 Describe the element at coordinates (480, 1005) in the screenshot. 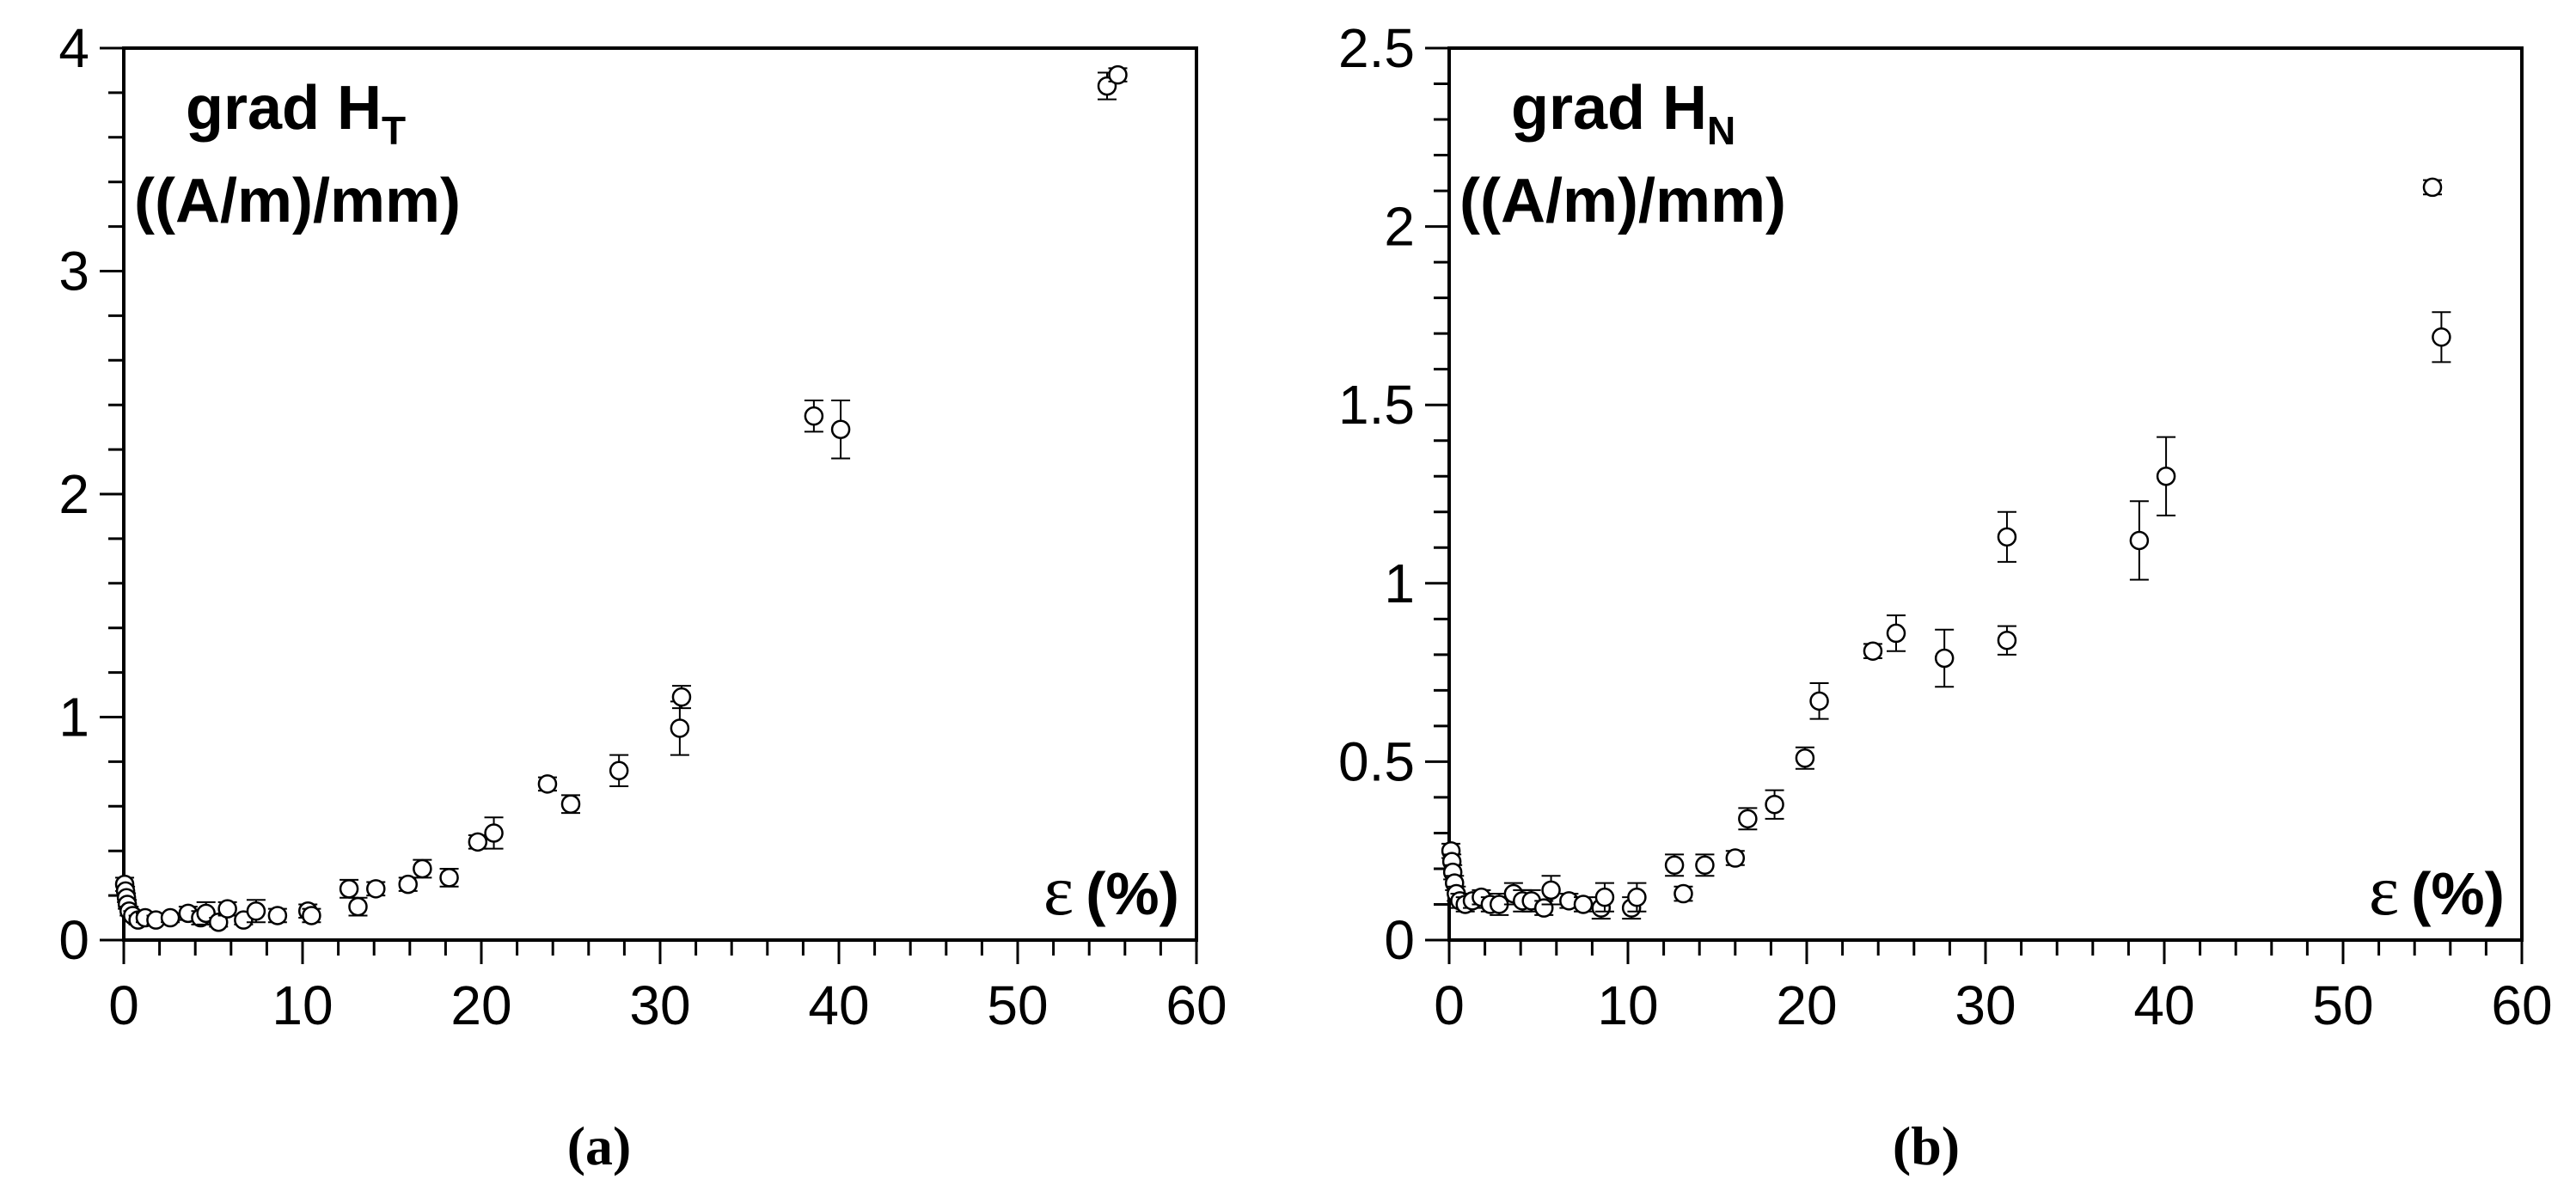

I see `x-tick-label-a: 20` at that location.